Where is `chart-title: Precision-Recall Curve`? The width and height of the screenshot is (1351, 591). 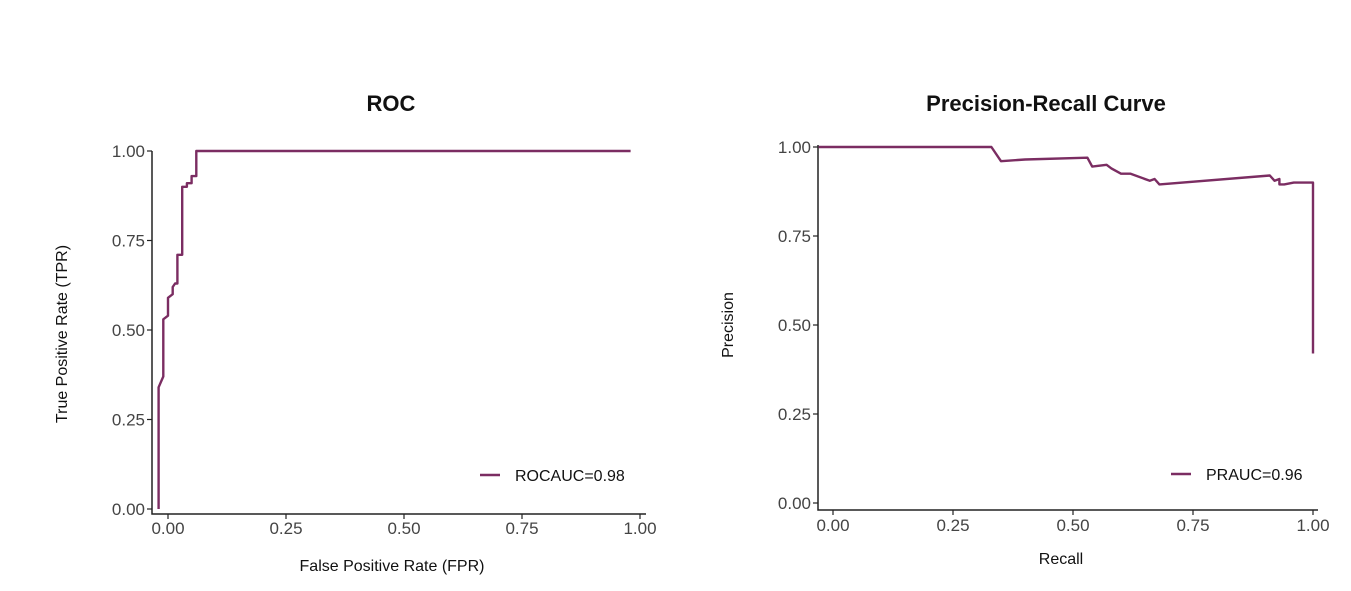
chart-title: Precision-Recall Curve is located at coordinates (1046, 103).